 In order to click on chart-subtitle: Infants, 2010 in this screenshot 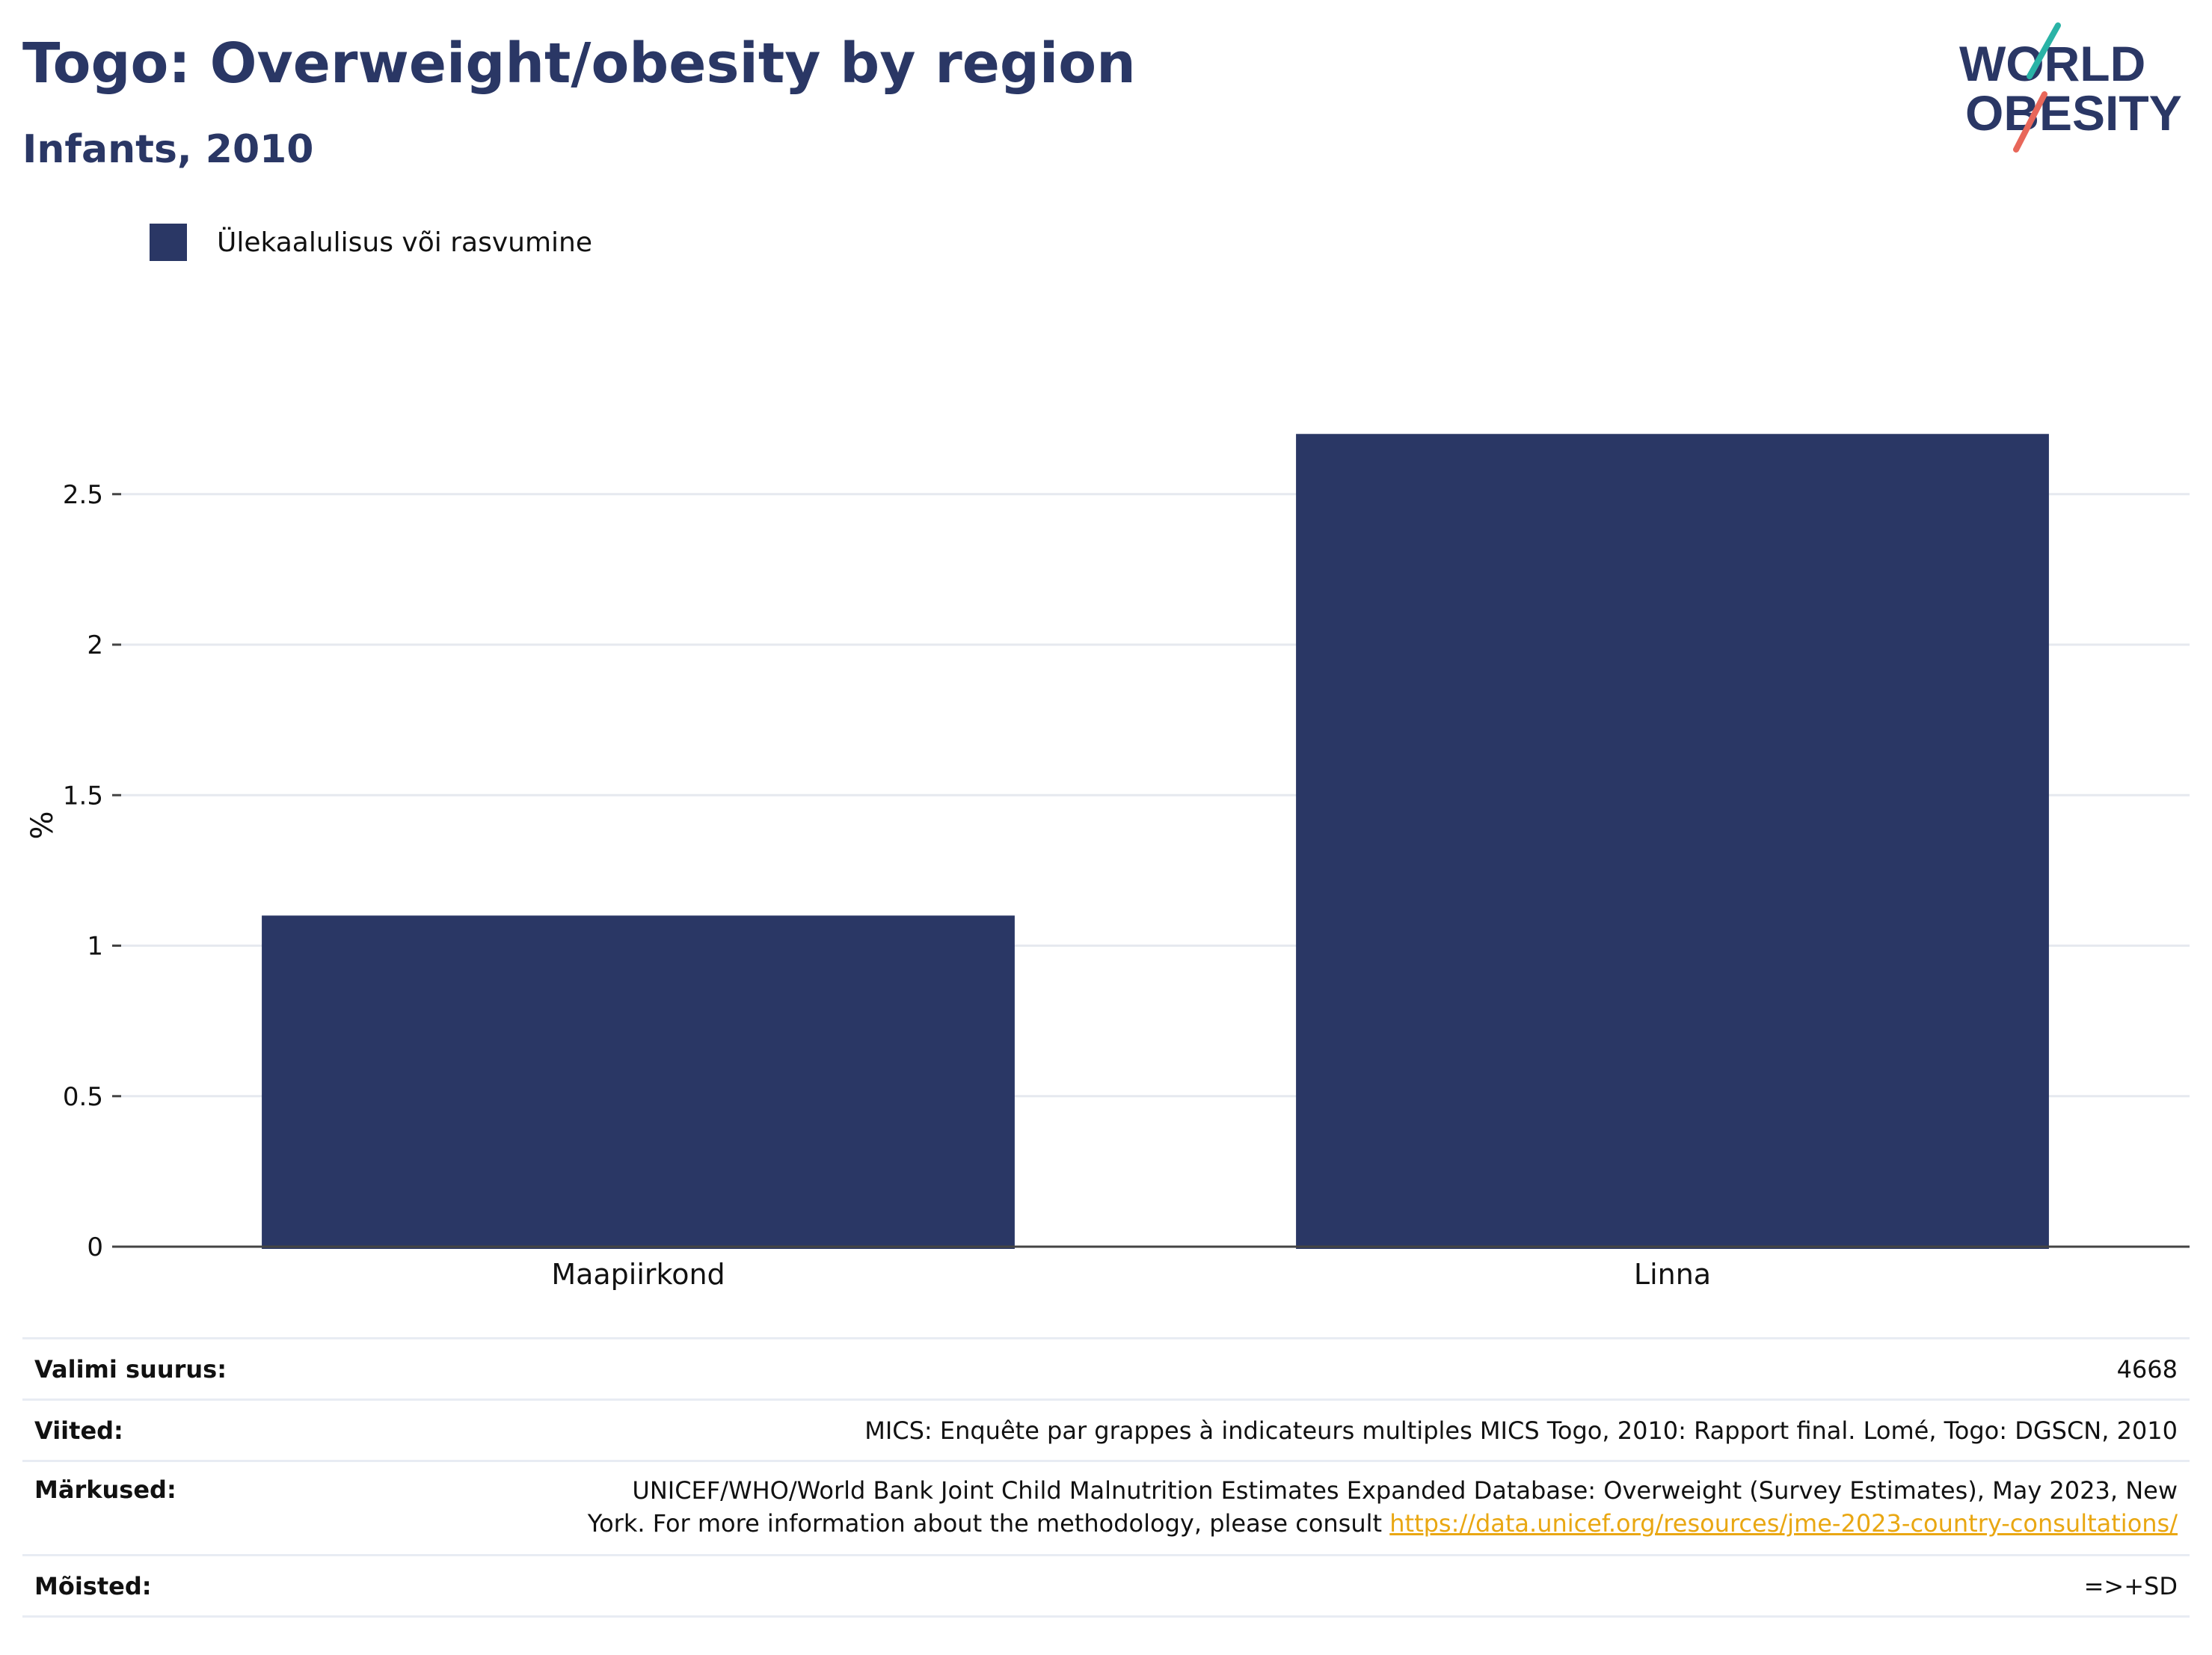, I will do `click(168, 149)`.